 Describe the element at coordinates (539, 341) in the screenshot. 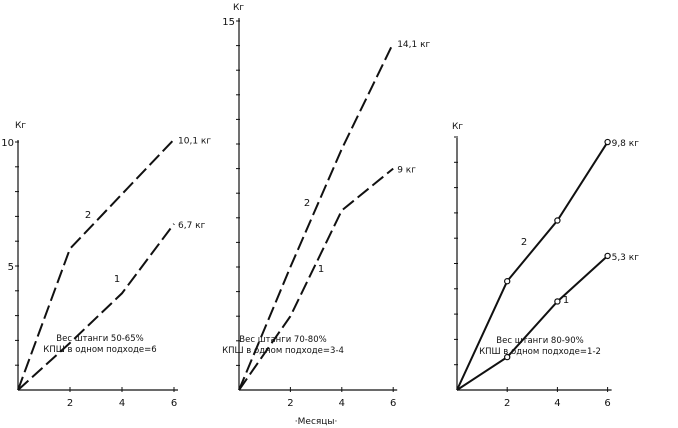

I see `annotation-text: Вес штанги 80-90%` at that location.